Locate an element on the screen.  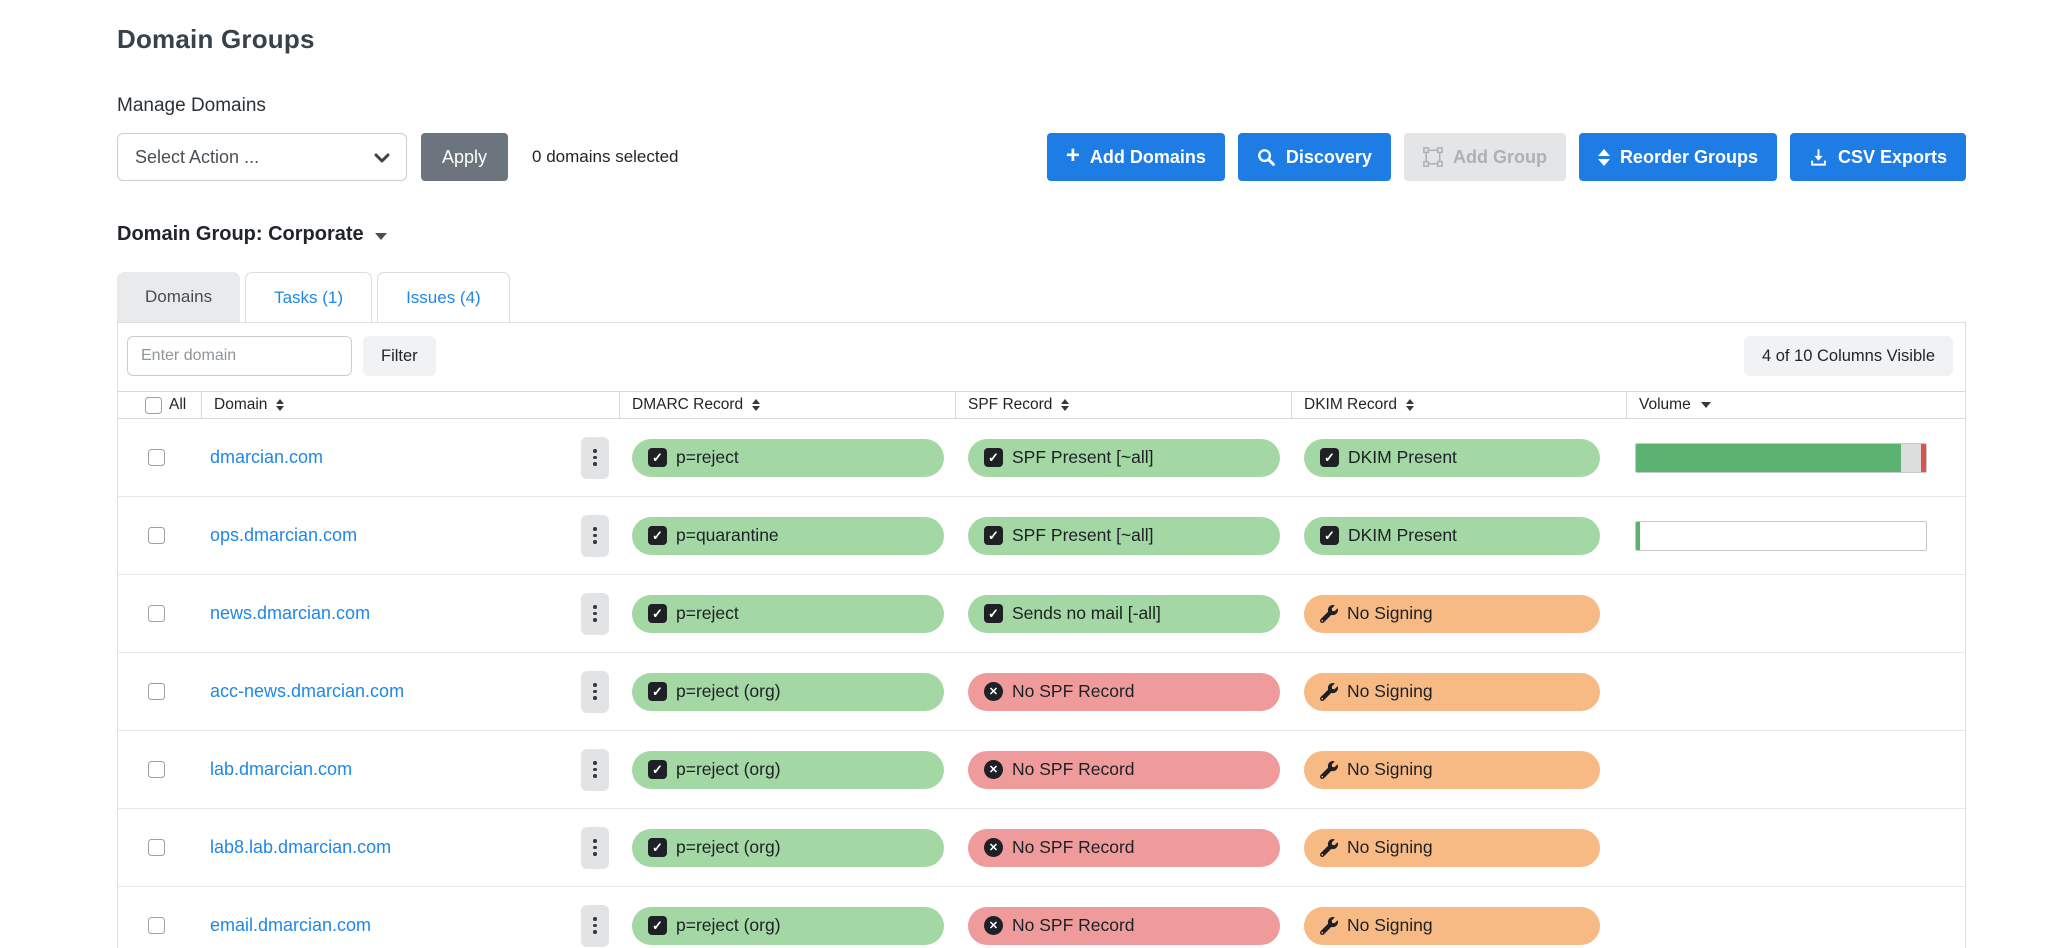
domain-link: ops.dmarcian.com is located at coordinates (284, 535).